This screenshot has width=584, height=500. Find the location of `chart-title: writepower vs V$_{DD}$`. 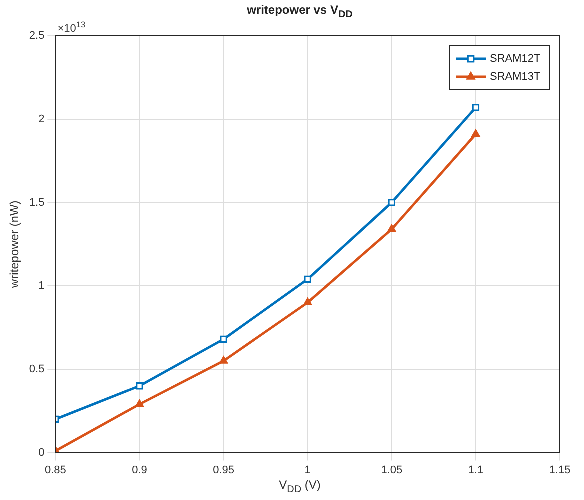

chart-title: writepower vs V$_{DD}$ is located at coordinates (300, 11).